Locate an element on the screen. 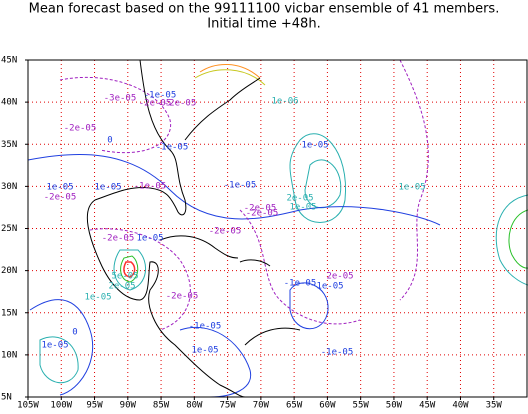  y-tick-label: 45N is located at coordinates (9, 61).